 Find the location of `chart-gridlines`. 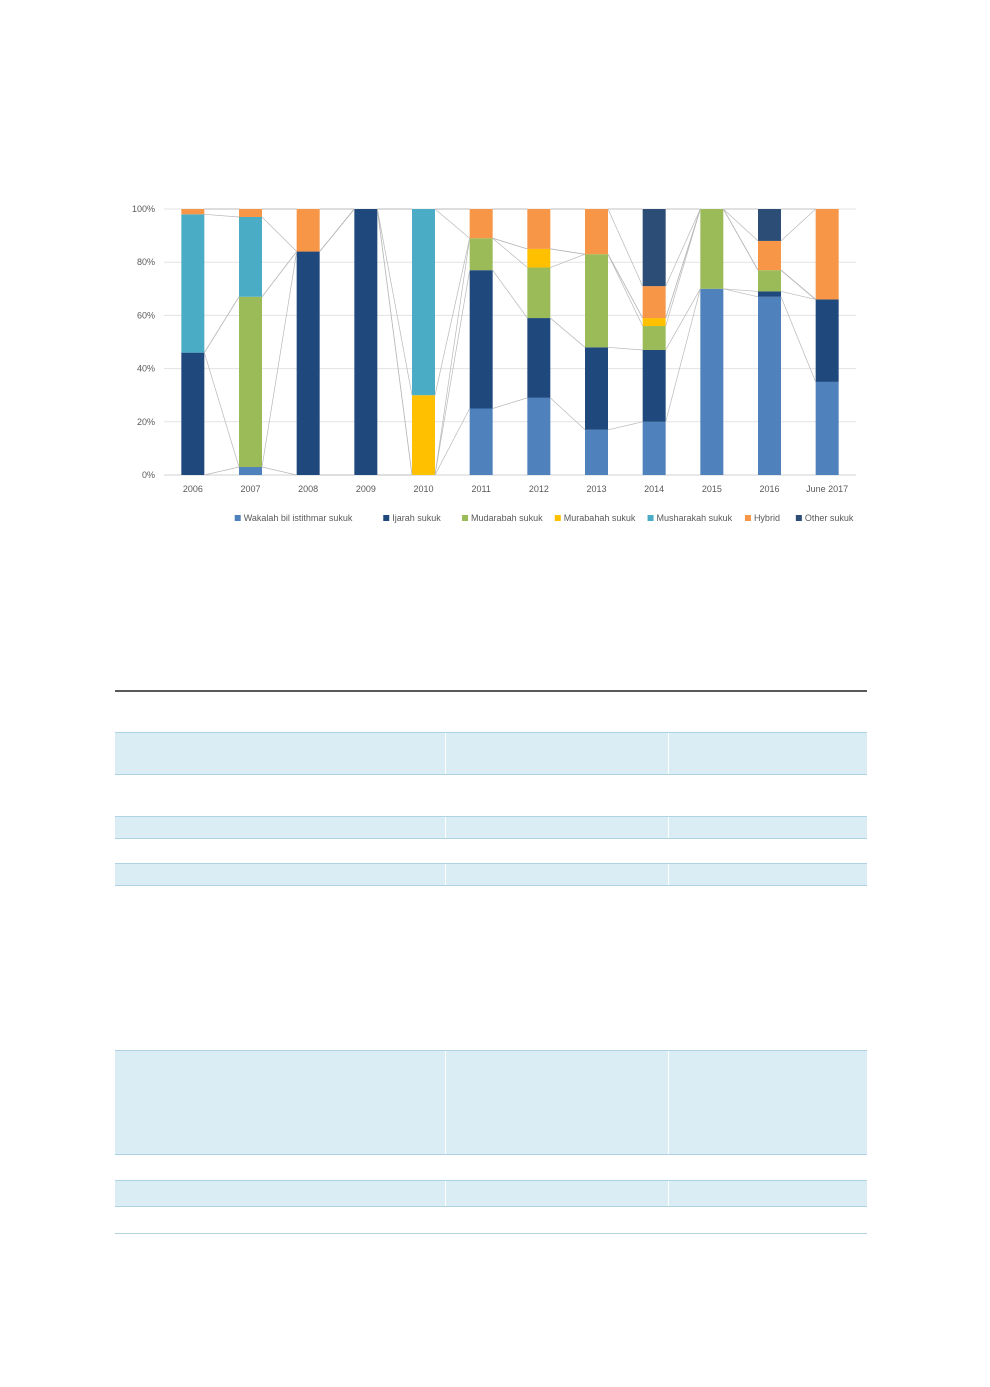

chart-gridlines is located at coordinates (510, 342).